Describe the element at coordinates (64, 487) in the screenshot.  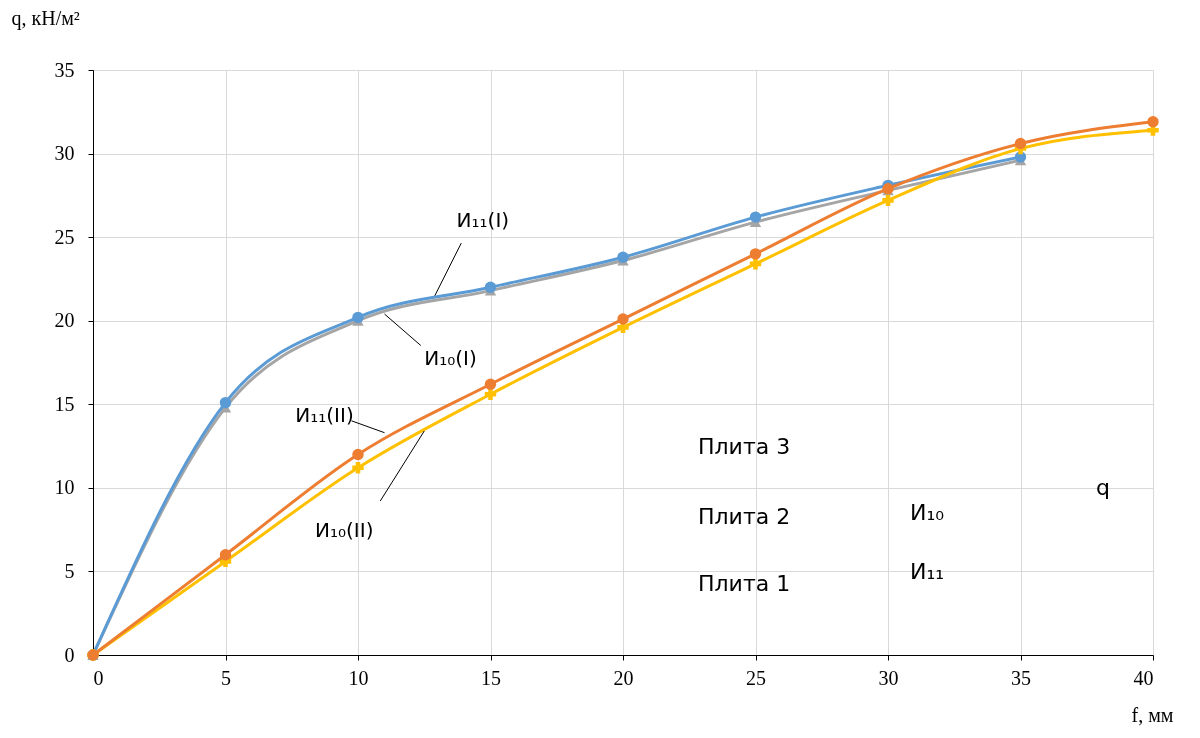
I see `y-tick-label: 10` at that location.